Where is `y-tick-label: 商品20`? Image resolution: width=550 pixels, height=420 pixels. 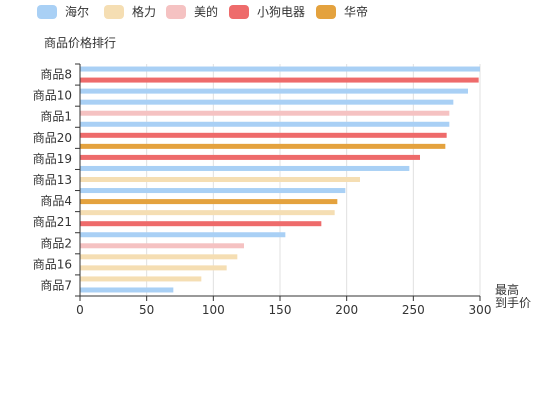
y-tick-label: 商品20 is located at coordinates (52, 137).